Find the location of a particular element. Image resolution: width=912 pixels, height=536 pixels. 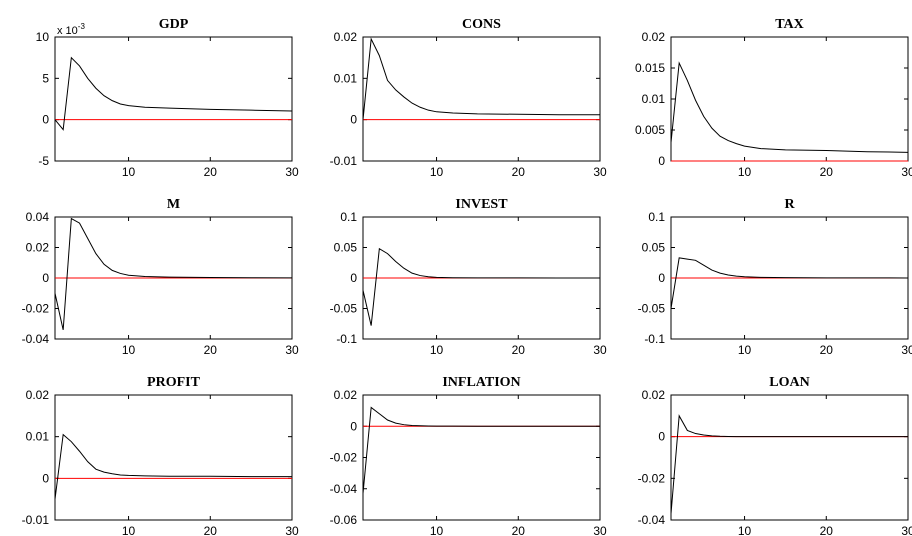

subplot-gdp: GDP -5 0 5 10 10 20 30 x 10-3 is located at coordinates (167, 98).